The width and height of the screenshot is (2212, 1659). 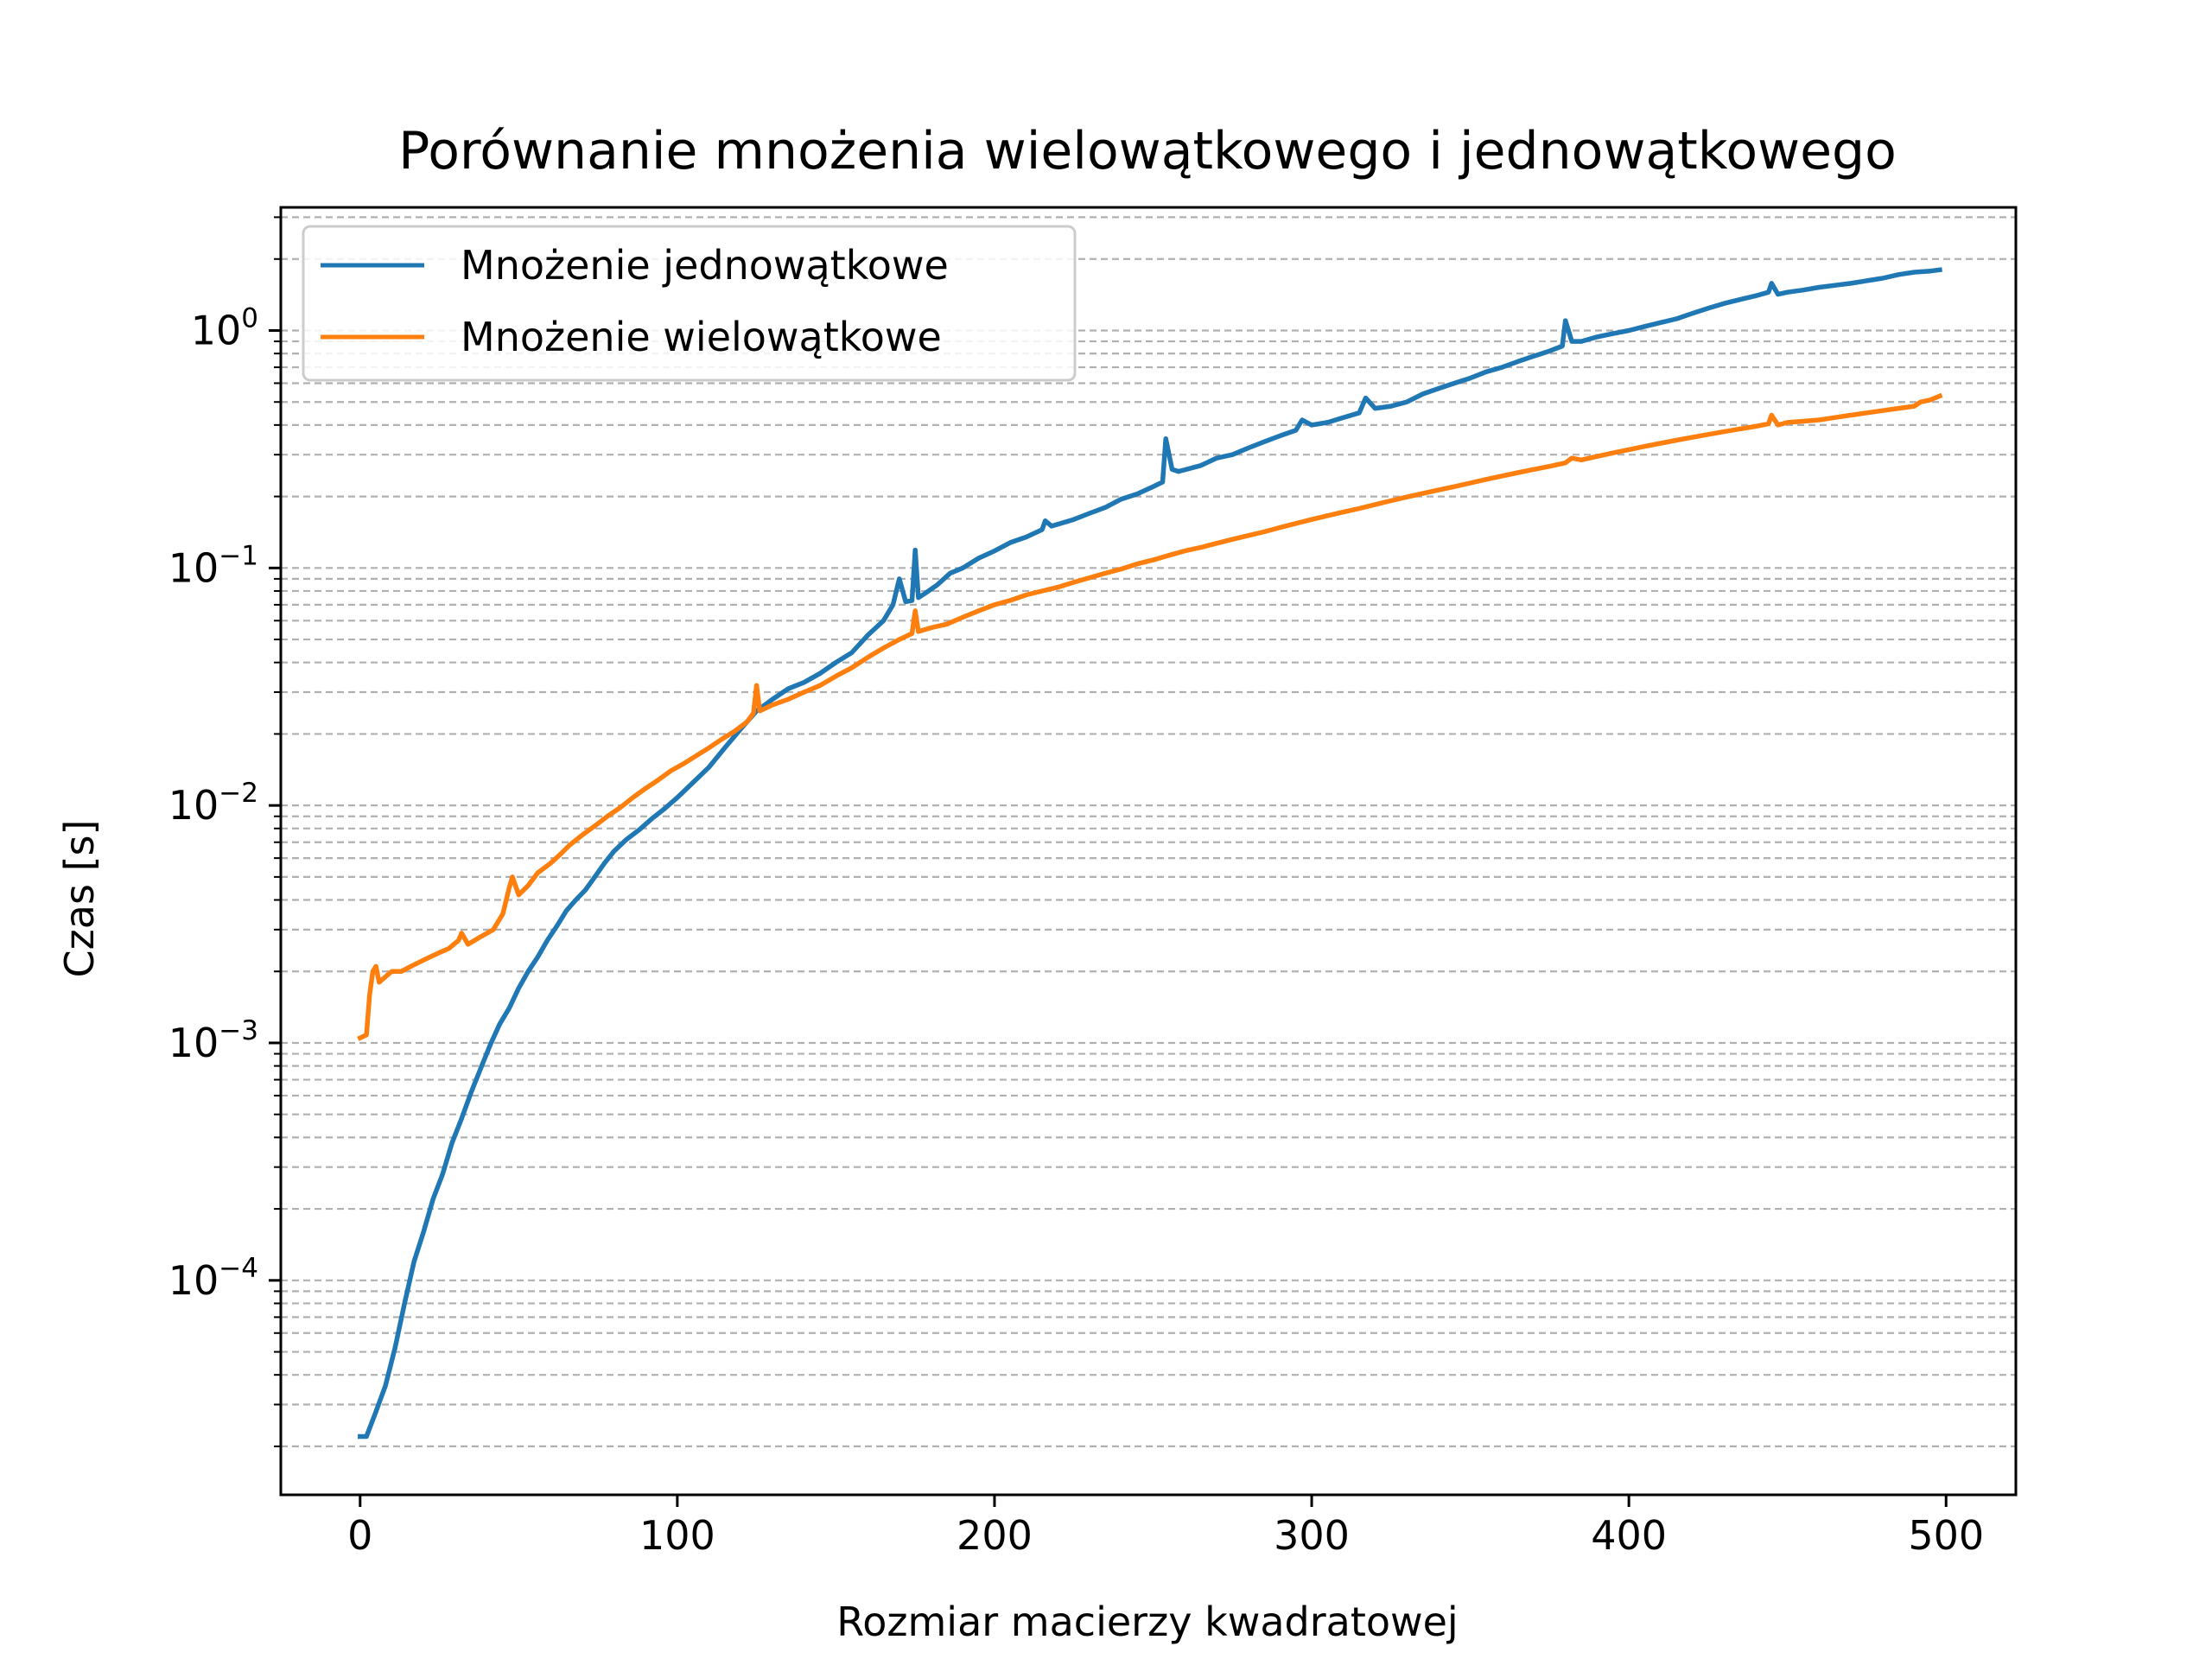 What do you see at coordinates (1312, 1535) in the screenshot?
I see `x-tick-label: 300` at bounding box center [1312, 1535].